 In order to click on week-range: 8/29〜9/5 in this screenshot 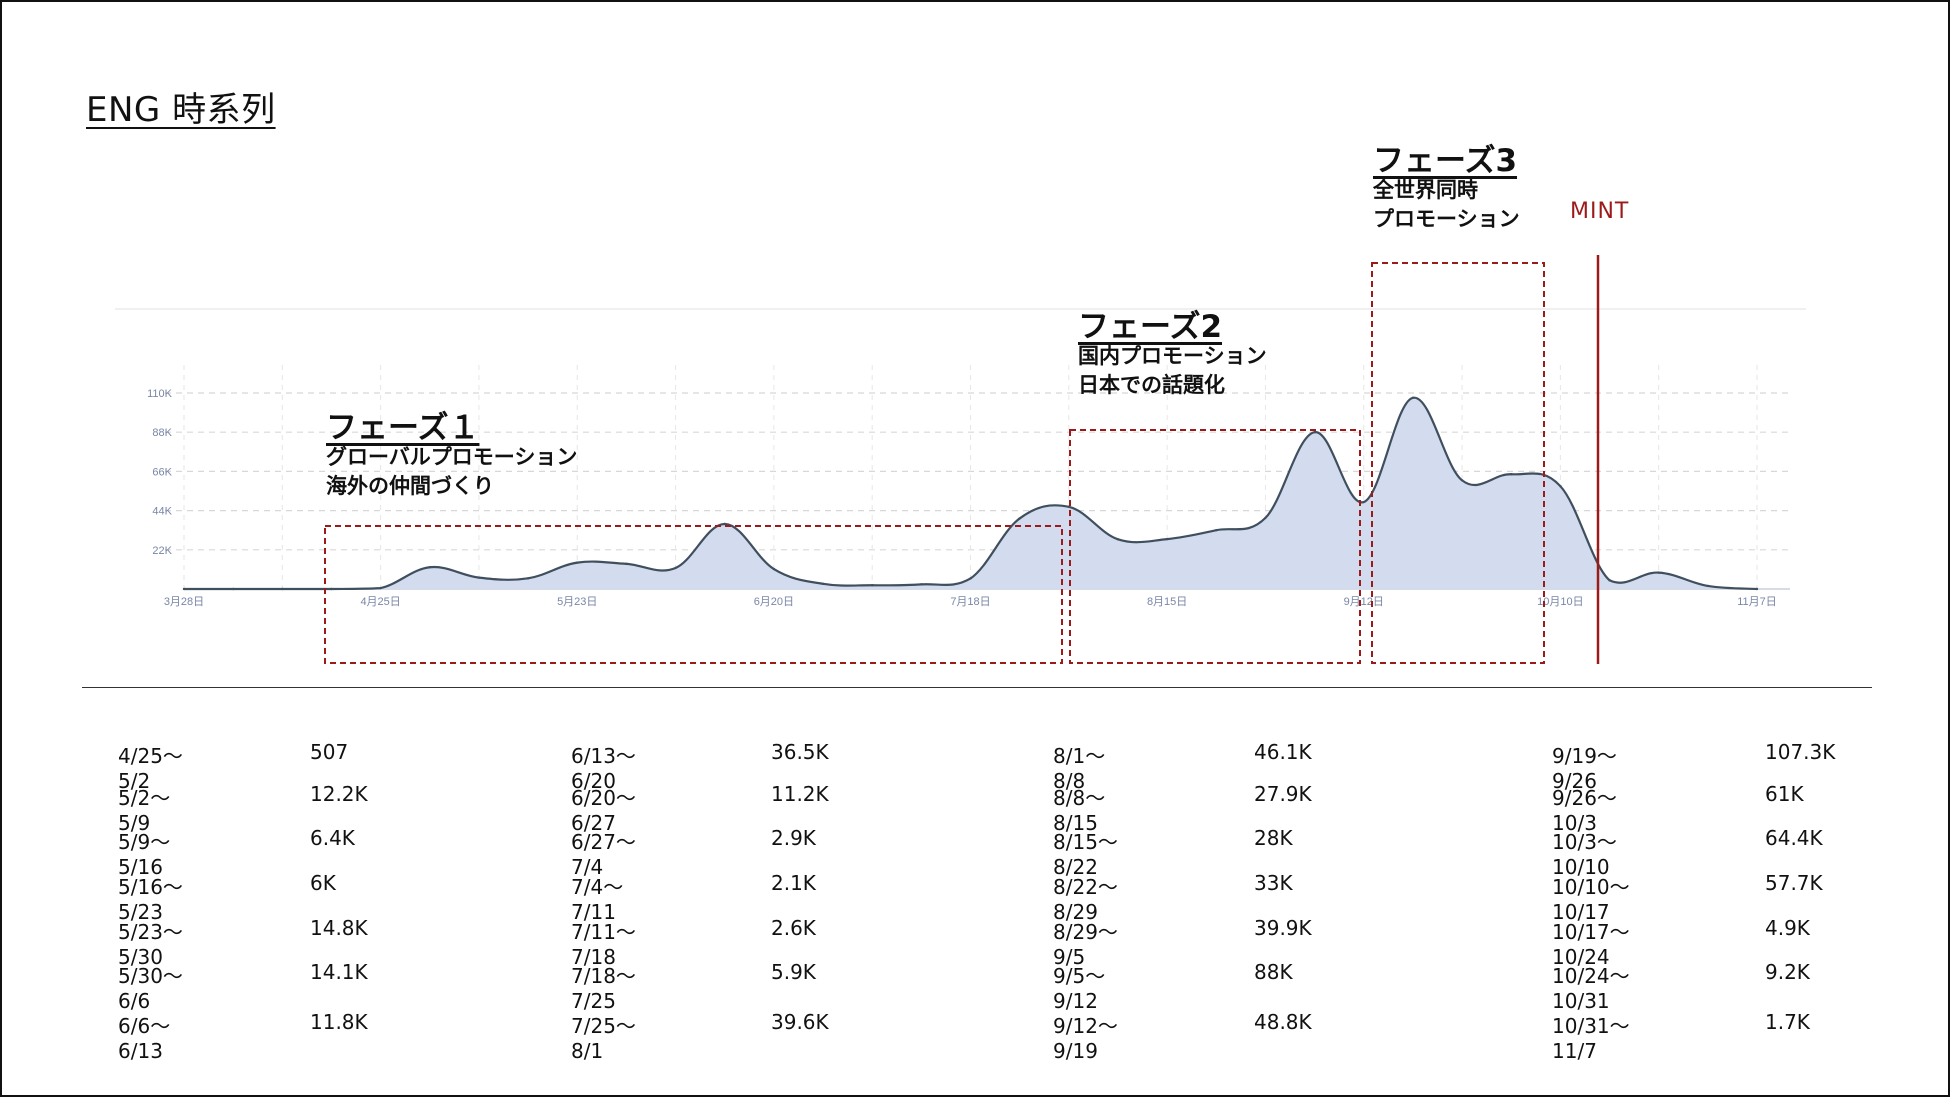, I will do `click(1085, 944)`.